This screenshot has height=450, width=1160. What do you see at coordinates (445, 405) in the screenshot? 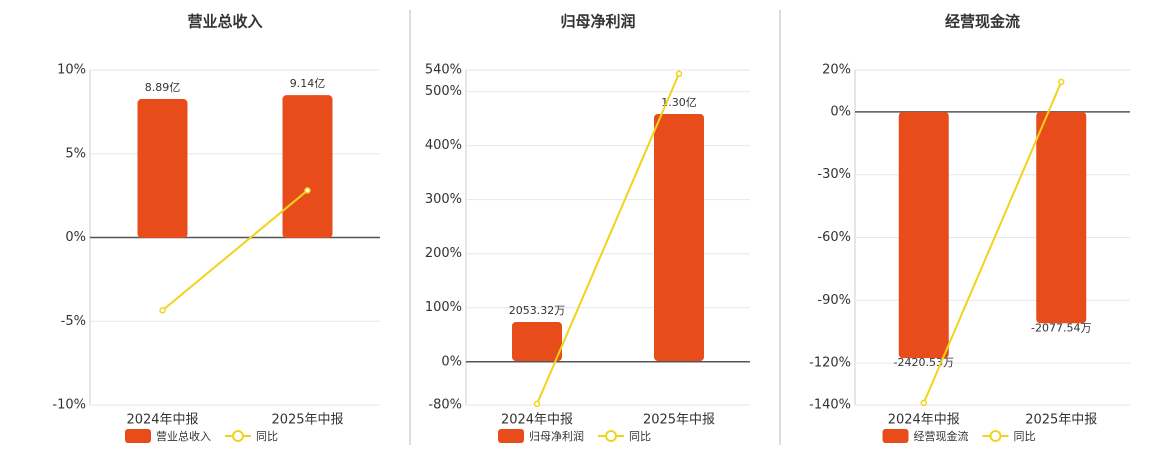
I see `y-tick-label: -80%` at bounding box center [445, 405].